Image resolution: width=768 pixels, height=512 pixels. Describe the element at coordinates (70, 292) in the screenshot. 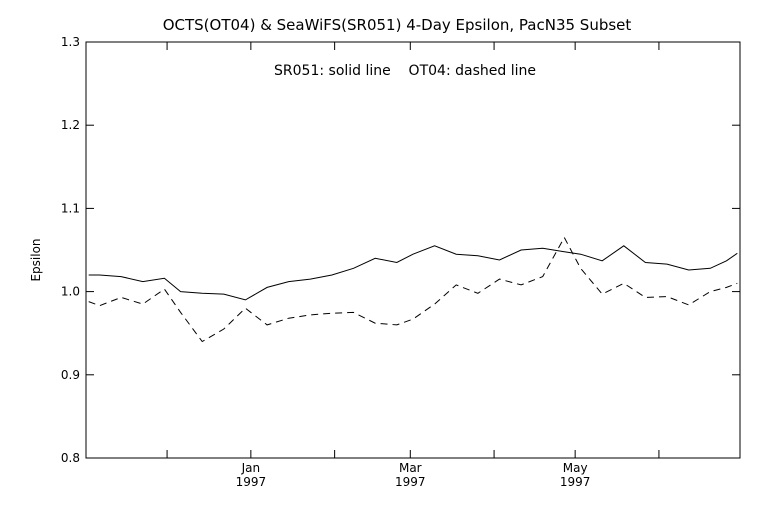

I see `y-tick-label: 1.0` at that location.